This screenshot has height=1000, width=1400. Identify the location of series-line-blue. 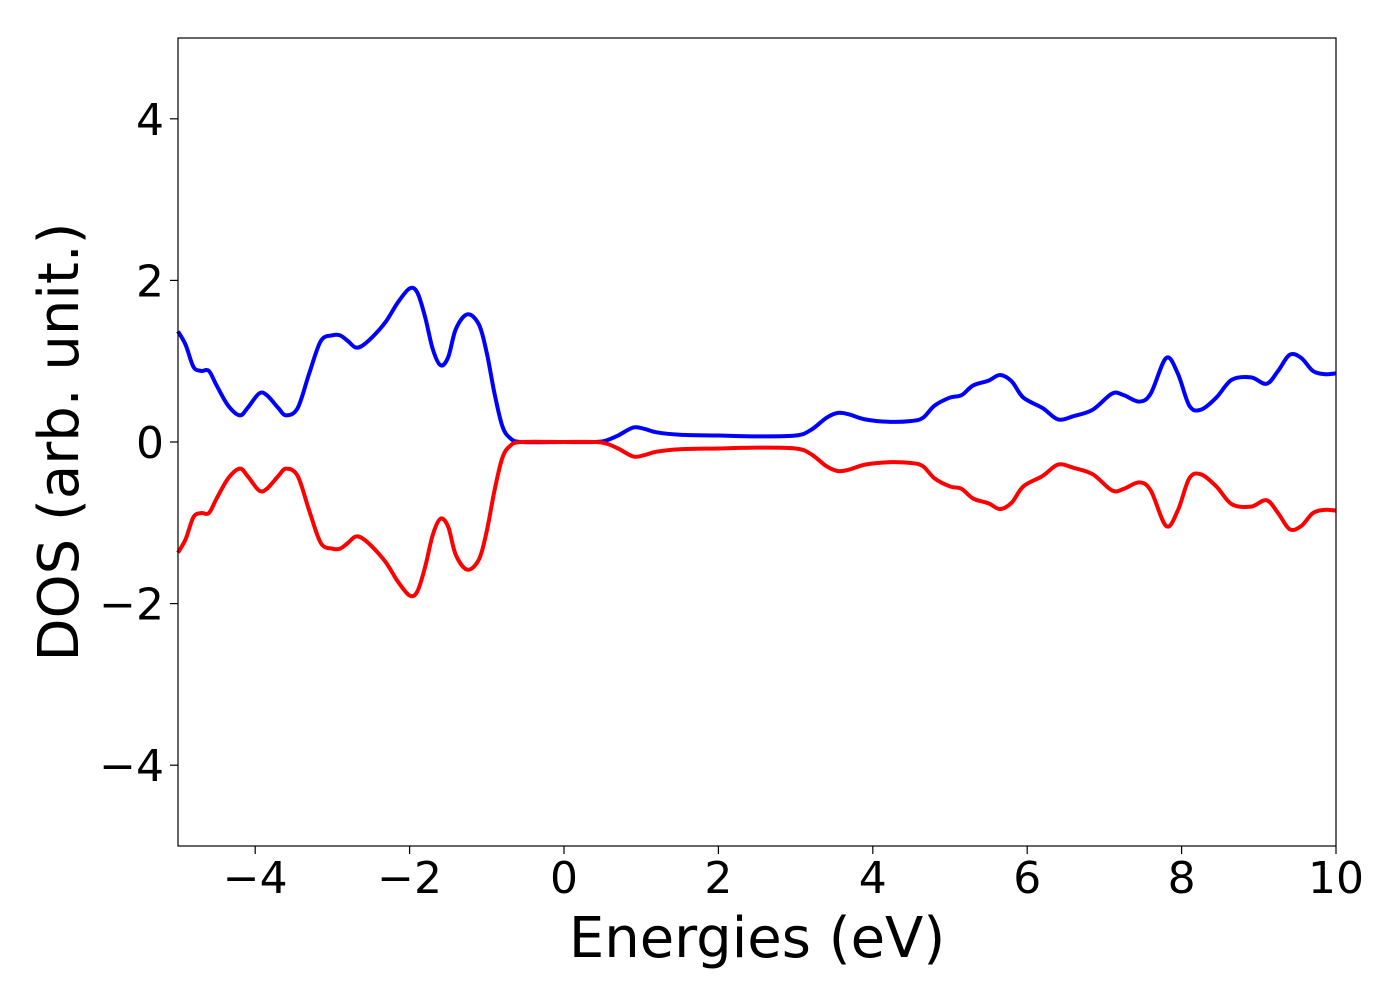
(756, 365).